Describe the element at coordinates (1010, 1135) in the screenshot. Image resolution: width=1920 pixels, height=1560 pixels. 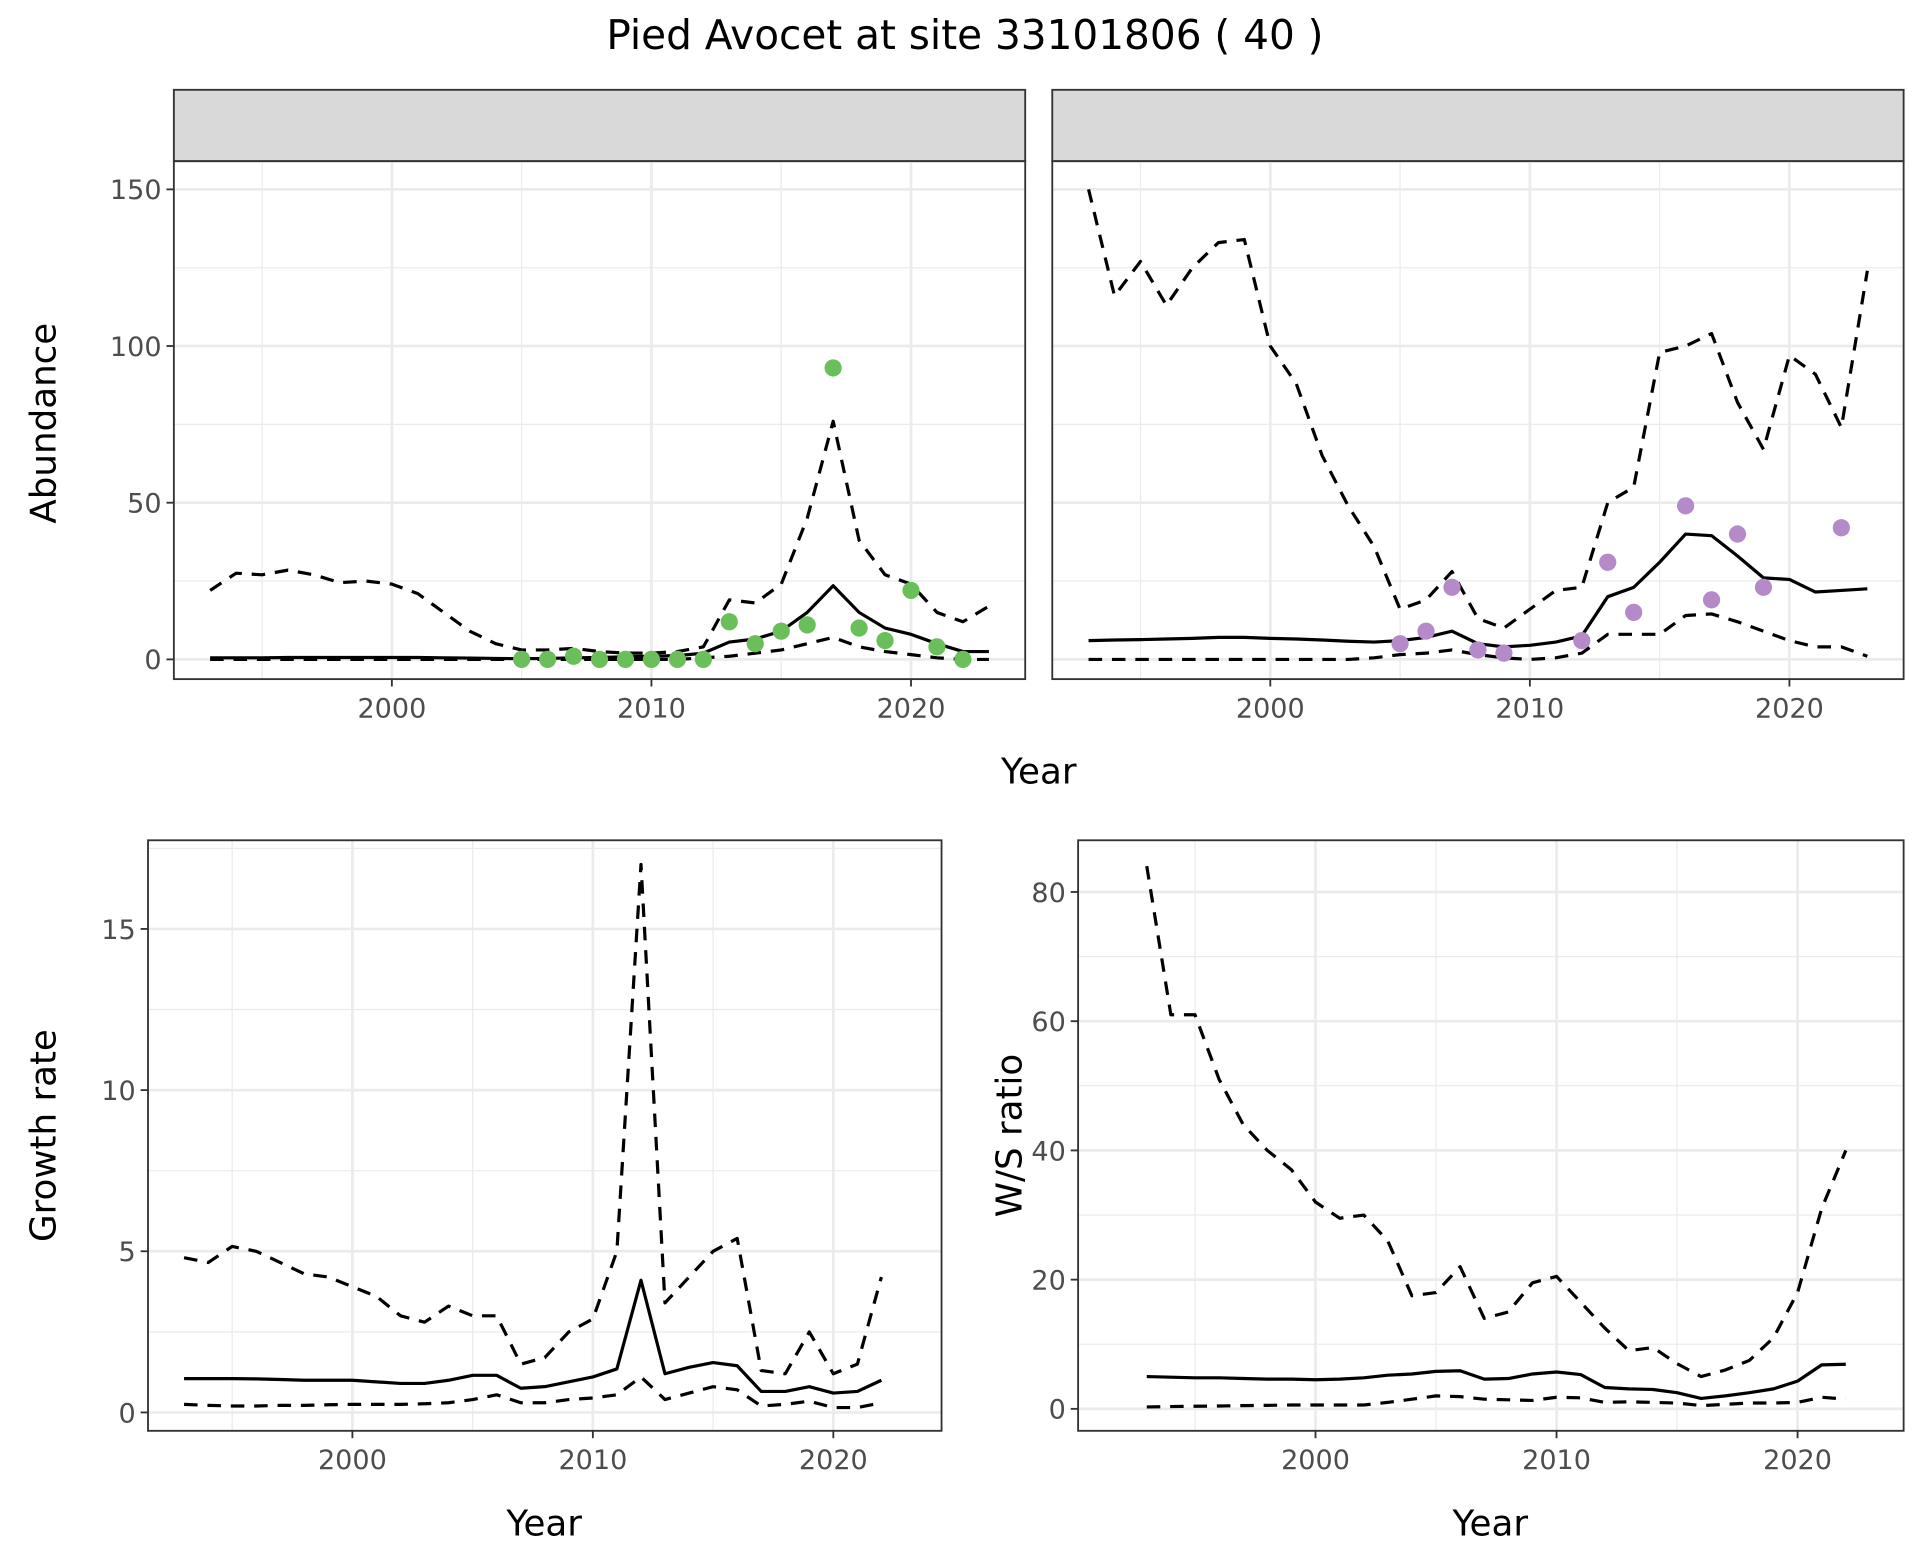
I see `ws-y-label: W/S ratio` at that location.